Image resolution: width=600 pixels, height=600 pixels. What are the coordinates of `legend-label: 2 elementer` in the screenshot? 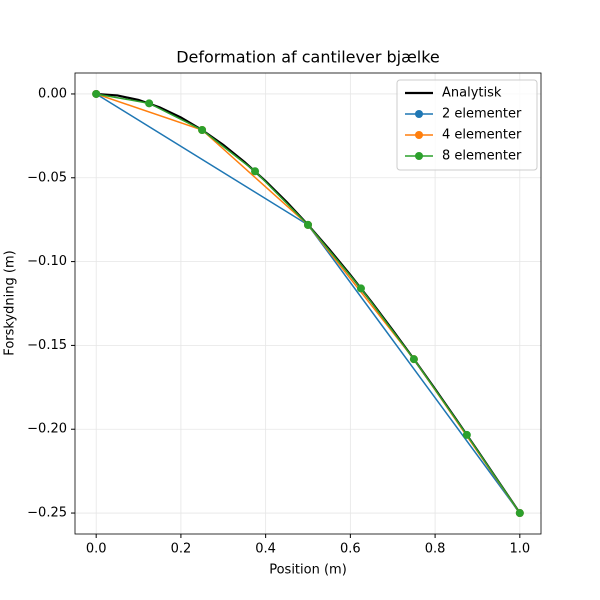 It's located at (482, 114).